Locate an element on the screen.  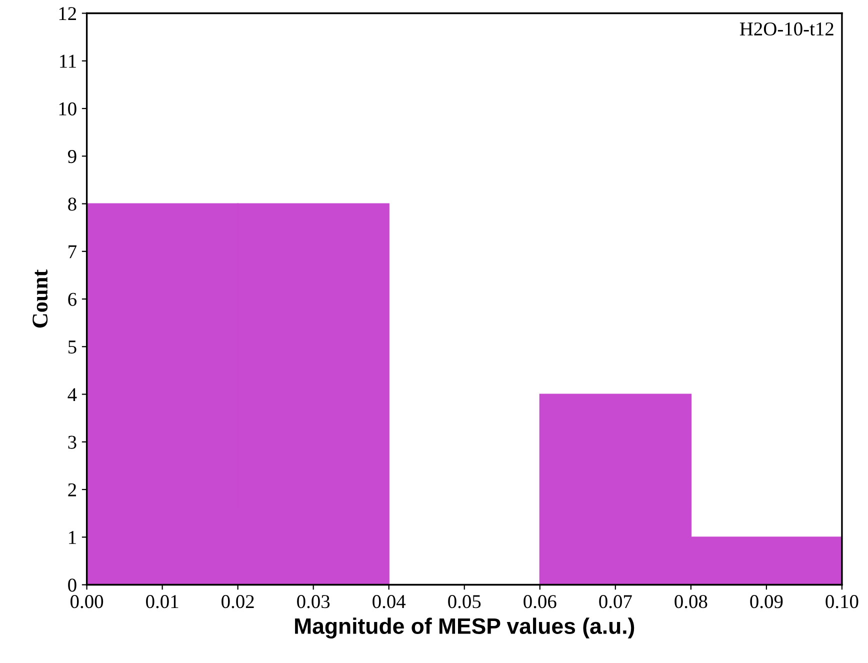
x-tick-label: 0.06 is located at coordinates (540, 601).